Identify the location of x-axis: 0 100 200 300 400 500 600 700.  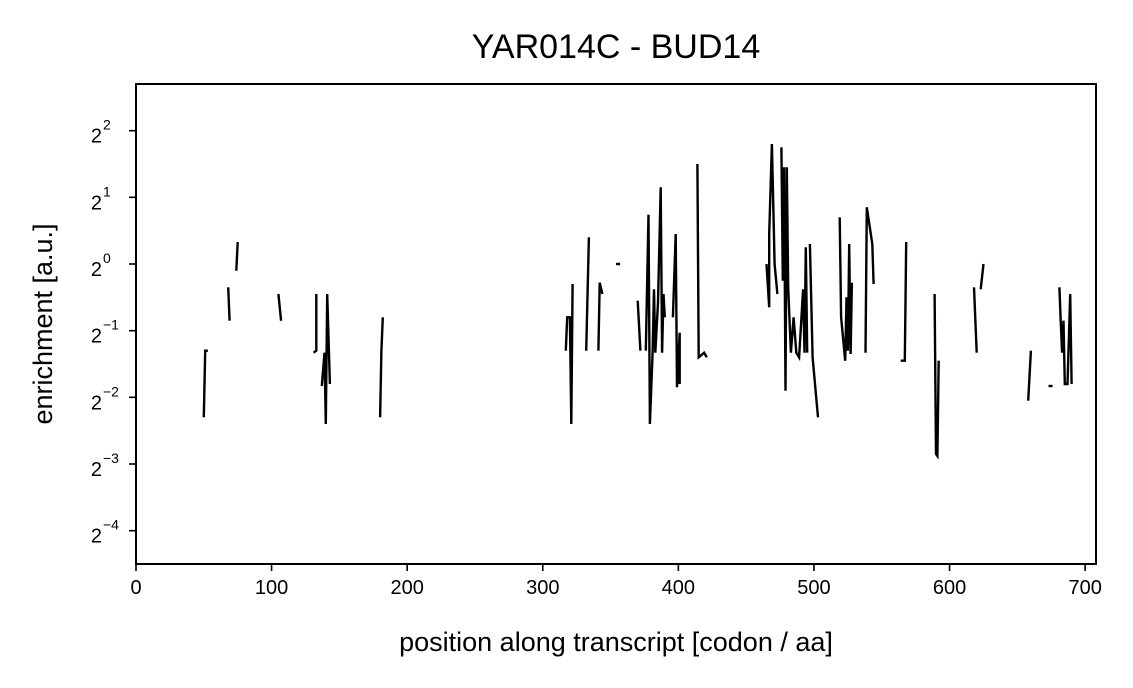
(616, 581).